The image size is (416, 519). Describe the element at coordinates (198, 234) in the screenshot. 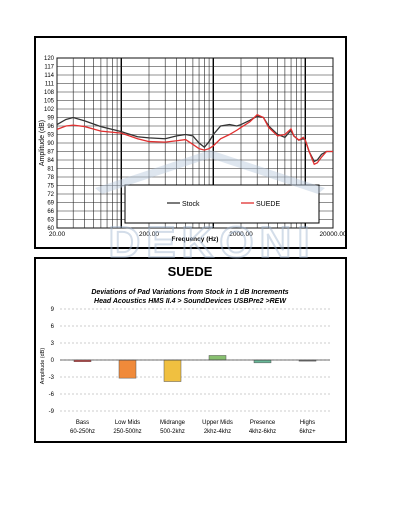

I see `freq-x-ticks: 20.00 200.00 2000.00 20000.00` at that location.